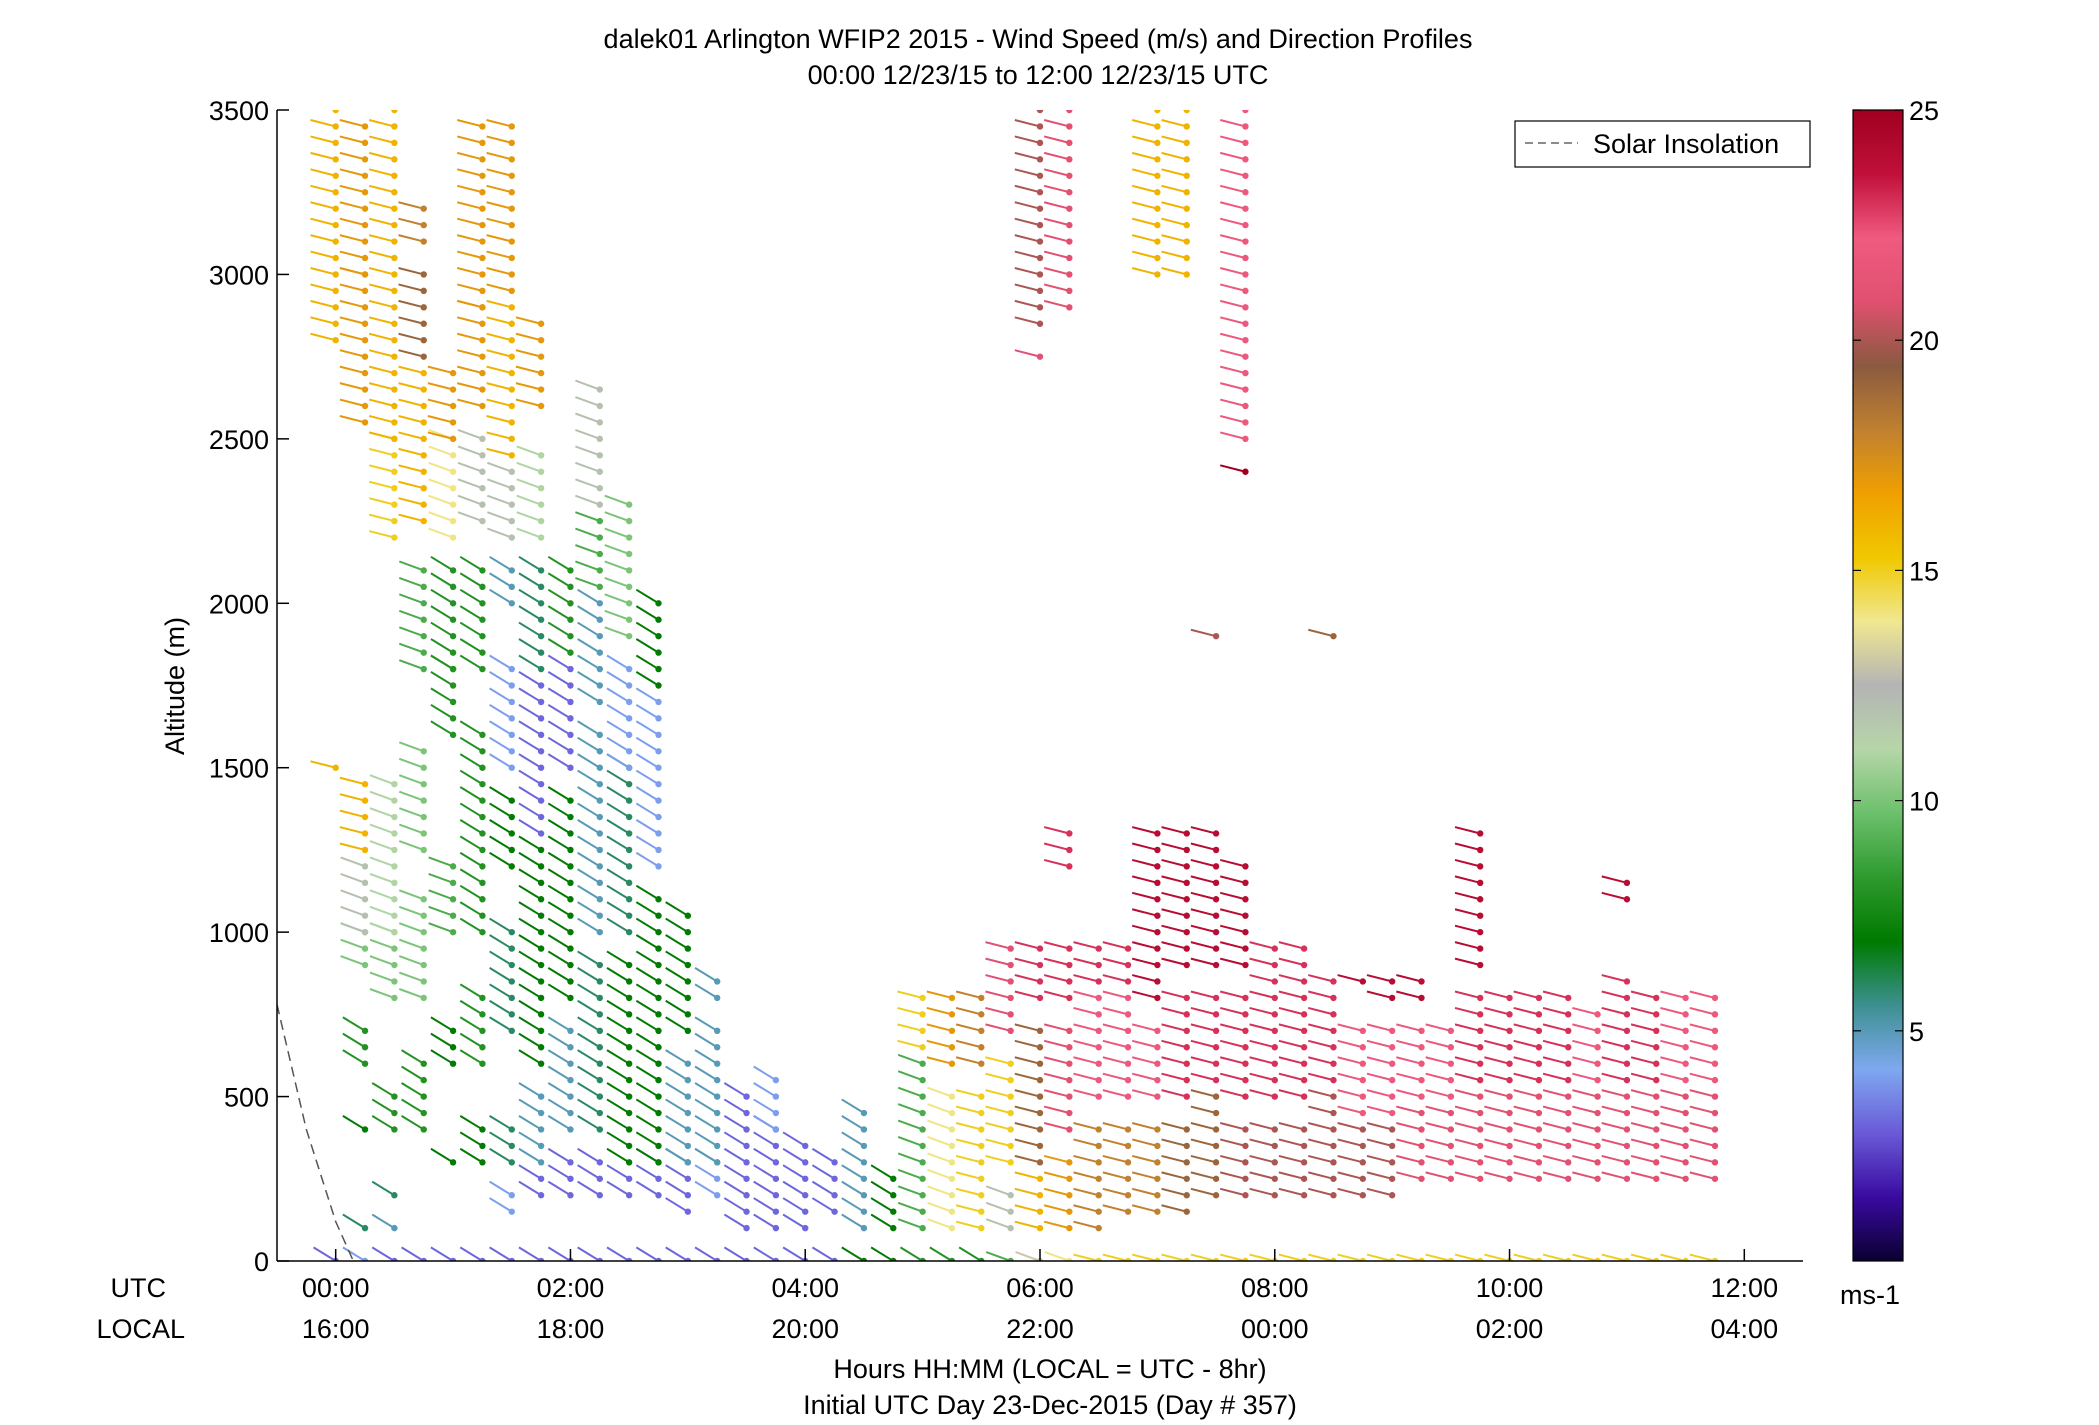 The width and height of the screenshot is (2099, 1425). Describe the element at coordinates (315, 1132) in the screenshot. I see `solar-insolation-line` at that location.